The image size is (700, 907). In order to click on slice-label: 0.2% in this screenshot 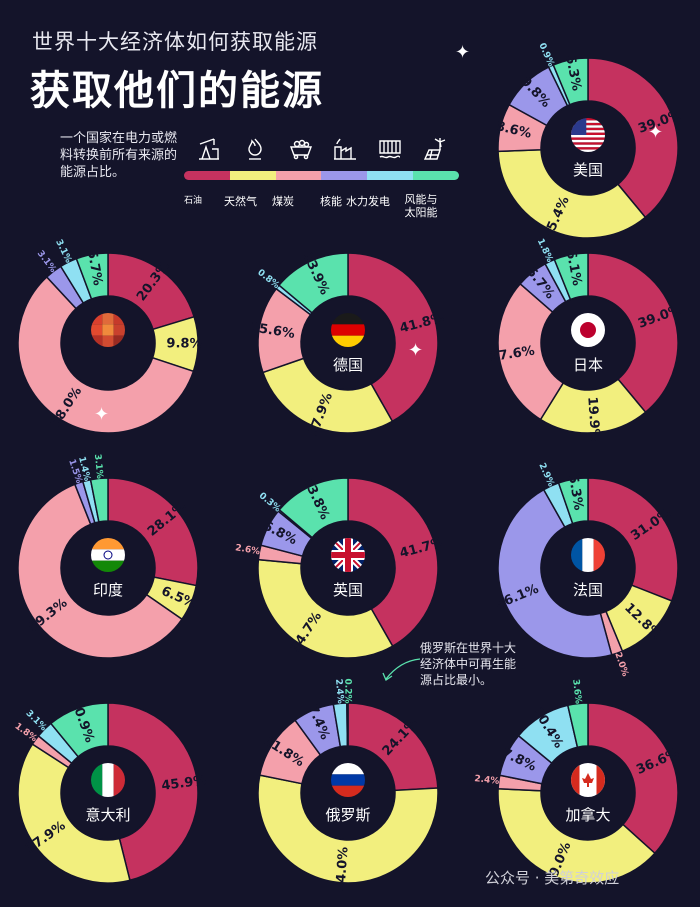, I will do `click(347, 690)`.